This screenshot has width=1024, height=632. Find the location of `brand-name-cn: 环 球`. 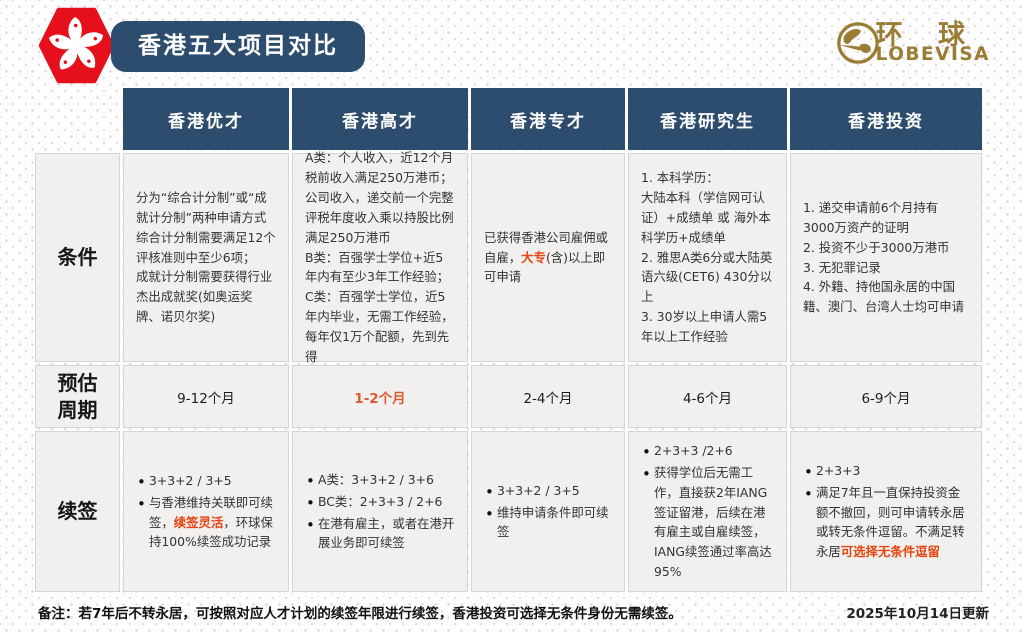

brand-name-cn: 环 球 is located at coordinates (926, 35).